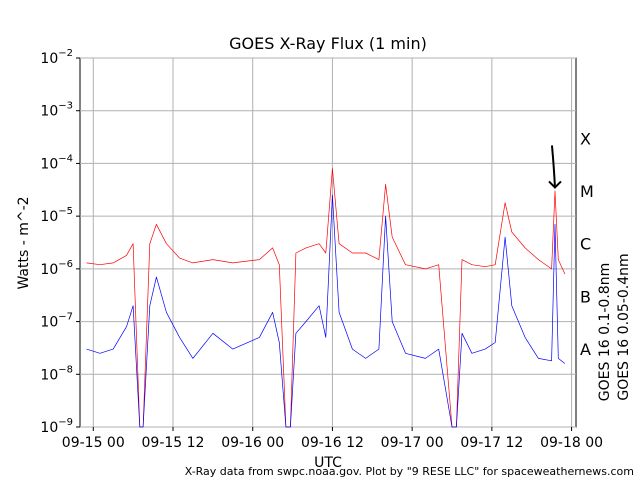 The height and width of the screenshot is (480, 640). What do you see at coordinates (56, 110) in the screenshot?
I see `y-tick-label: 10⁻³` at bounding box center [56, 110].